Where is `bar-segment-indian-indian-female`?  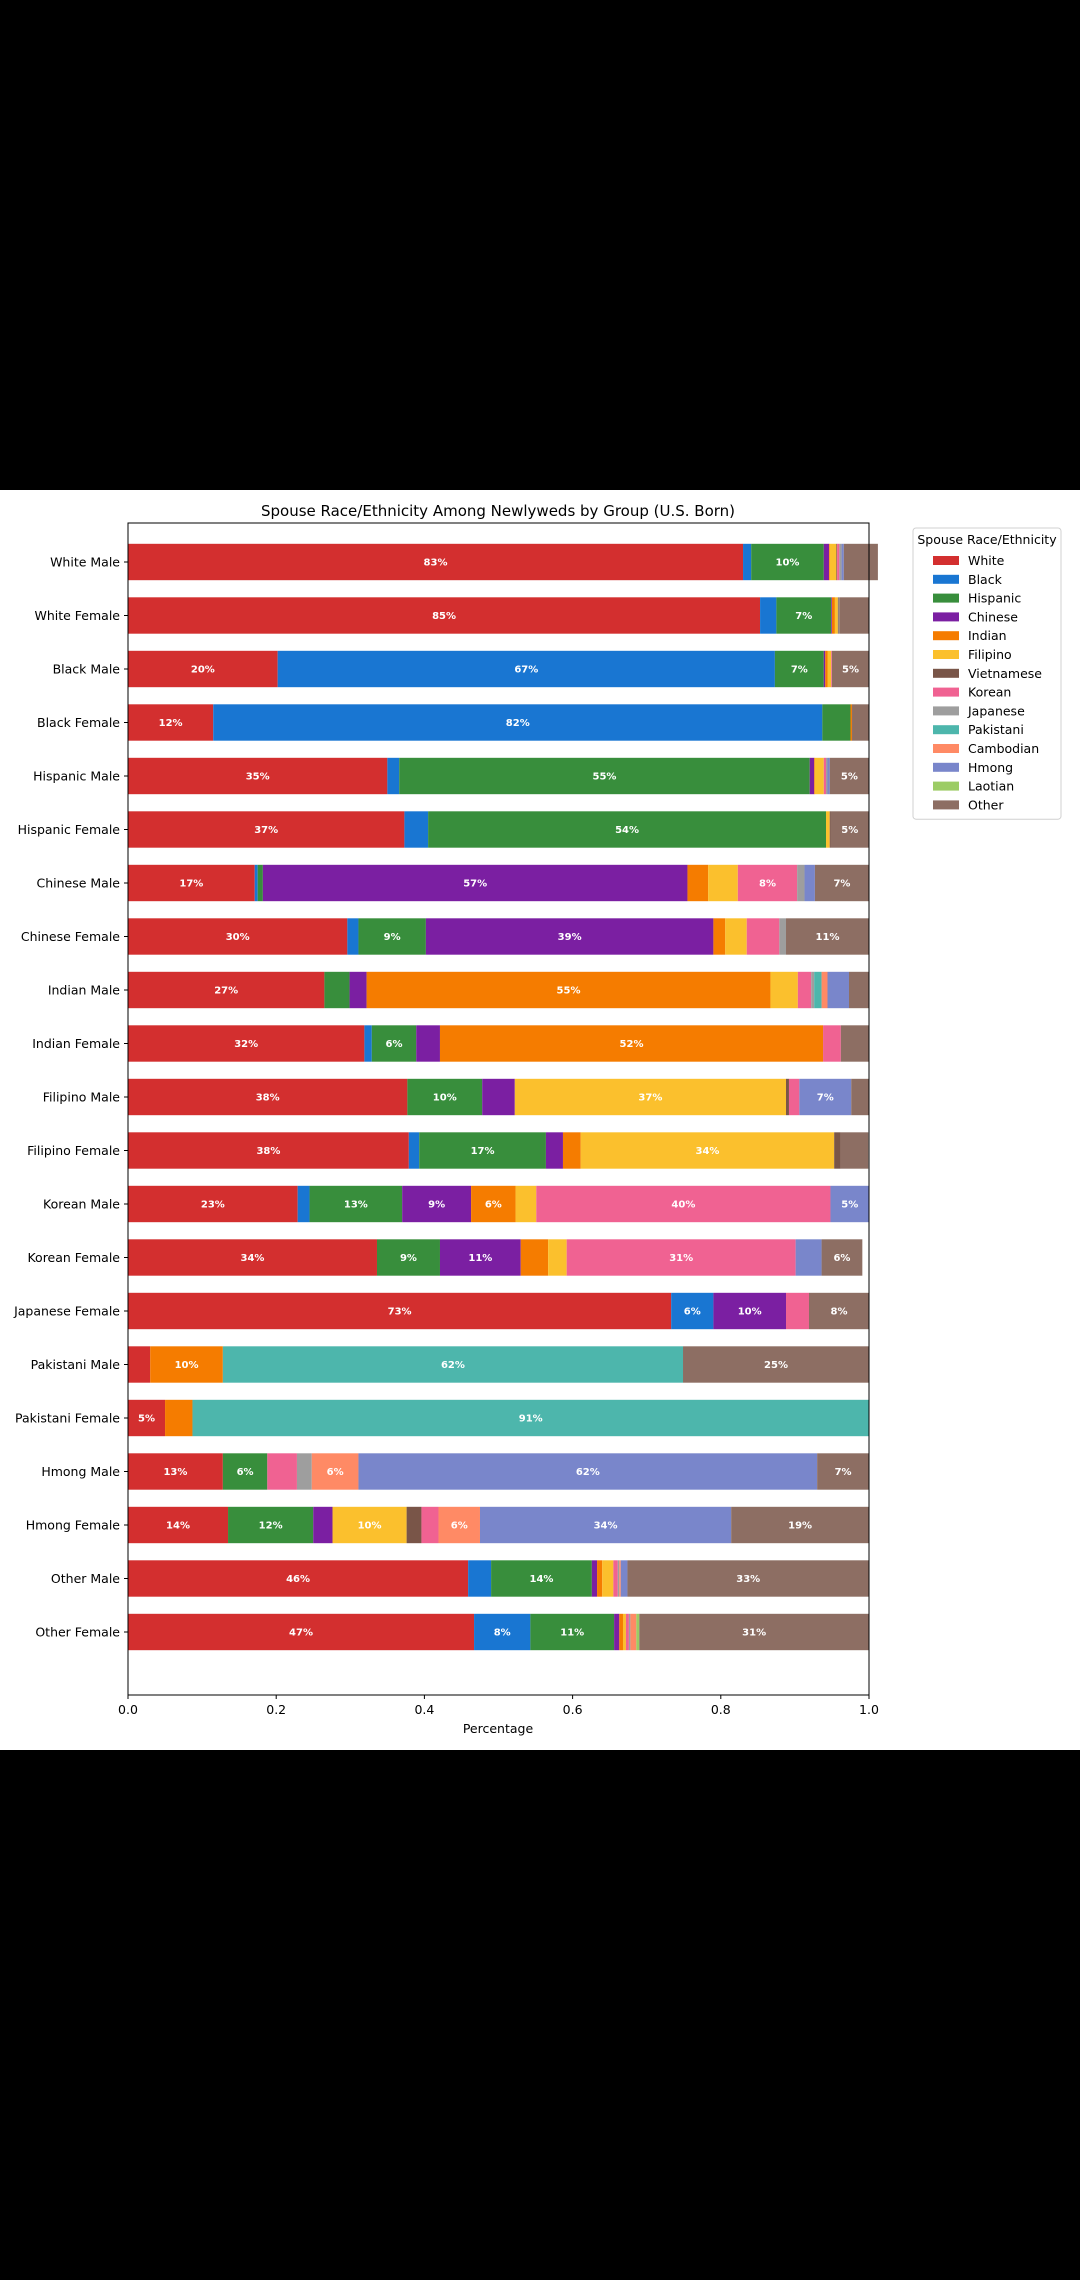
bar-segment-indian-indian-female is located at coordinates (631, 1043).